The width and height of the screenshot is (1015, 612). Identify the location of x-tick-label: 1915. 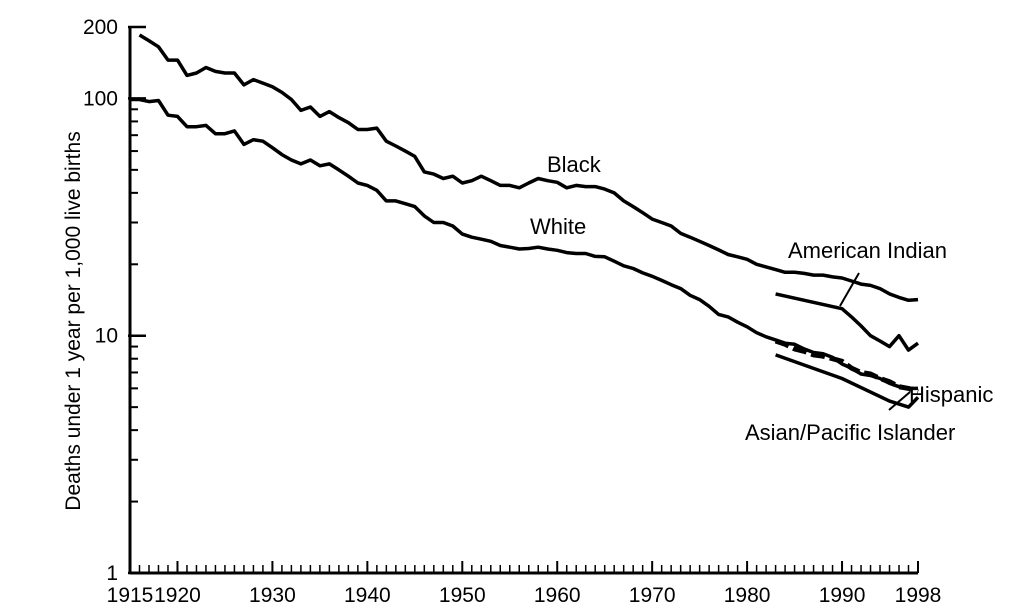
(130, 595).